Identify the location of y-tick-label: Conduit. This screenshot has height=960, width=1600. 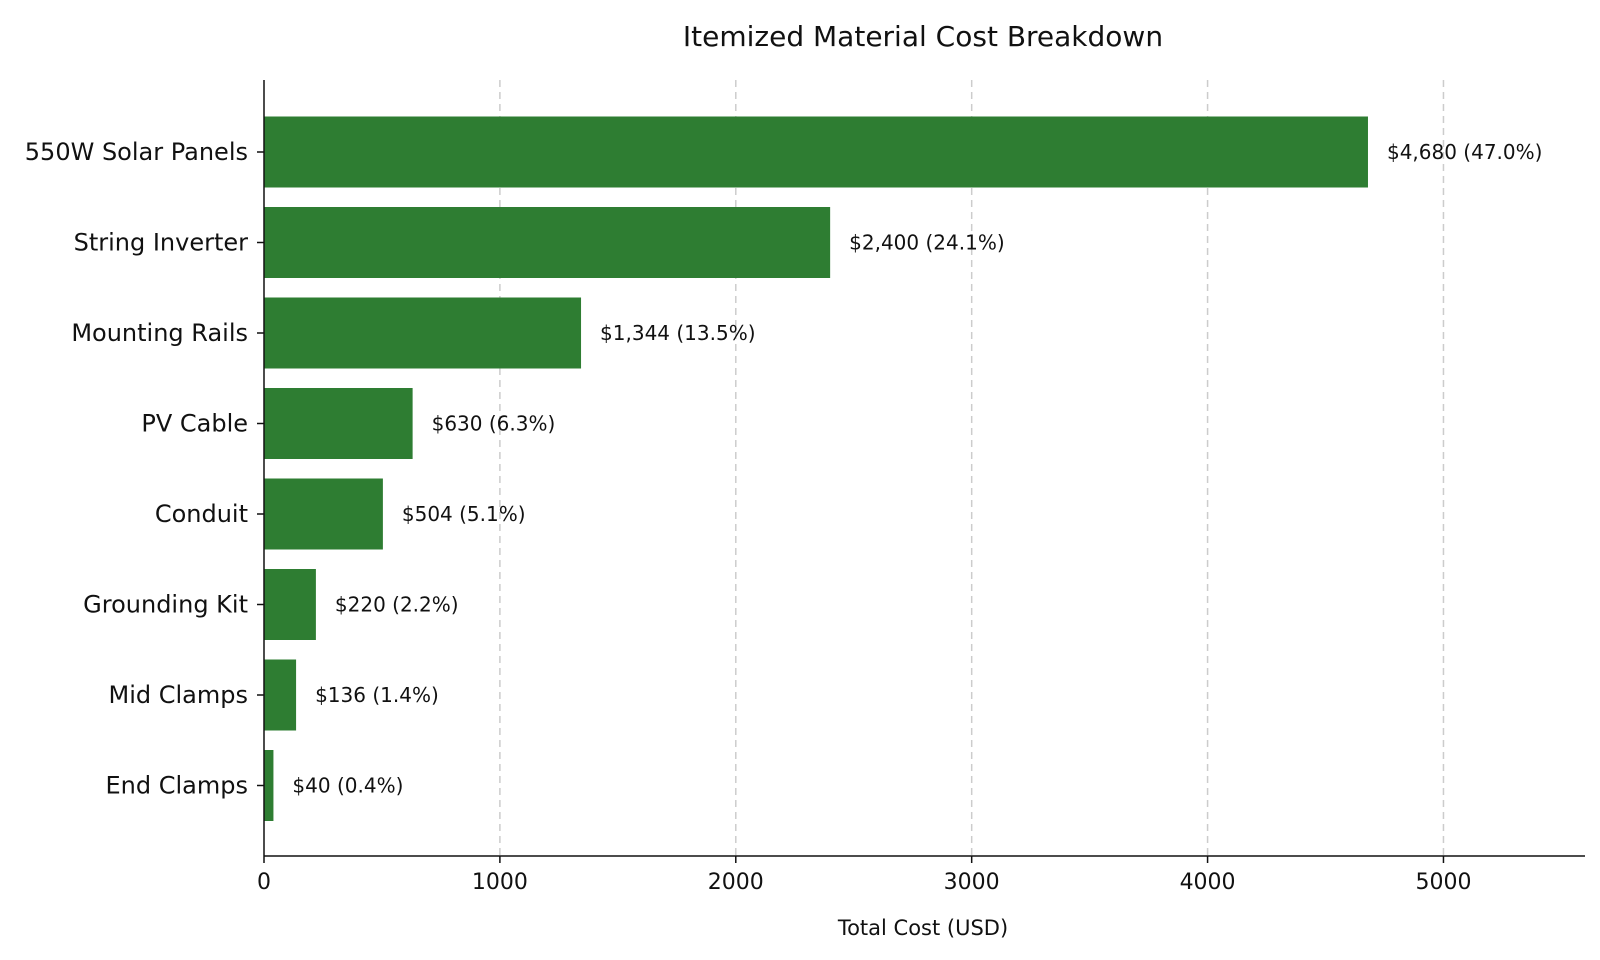
(201, 514).